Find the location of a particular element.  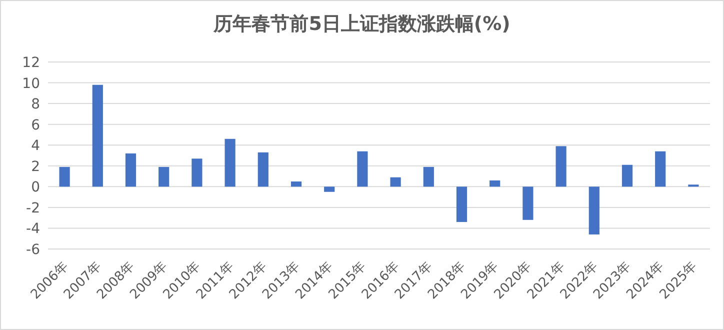

y-tick-label: 4 is located at coordinates (35, 146).